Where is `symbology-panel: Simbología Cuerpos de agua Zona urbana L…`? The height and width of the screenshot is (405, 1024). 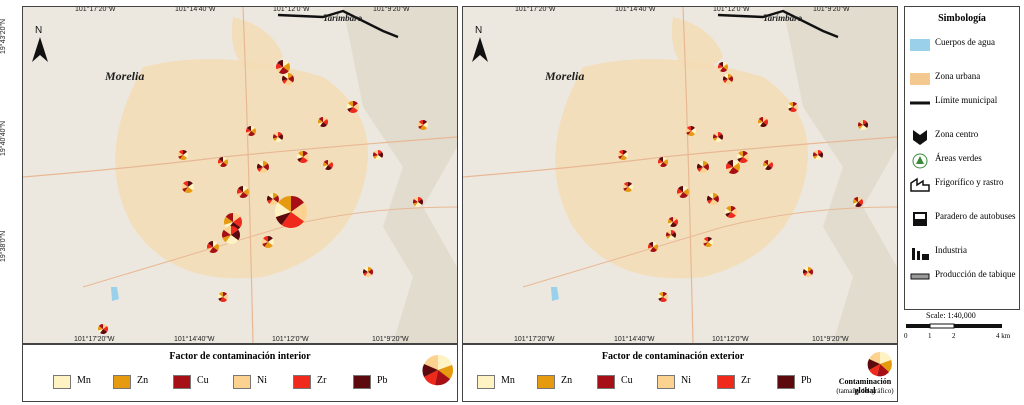 symbology-panel: Simbología Cuerpos de agua Zona urbana L… is located at coordinates (962, 158).